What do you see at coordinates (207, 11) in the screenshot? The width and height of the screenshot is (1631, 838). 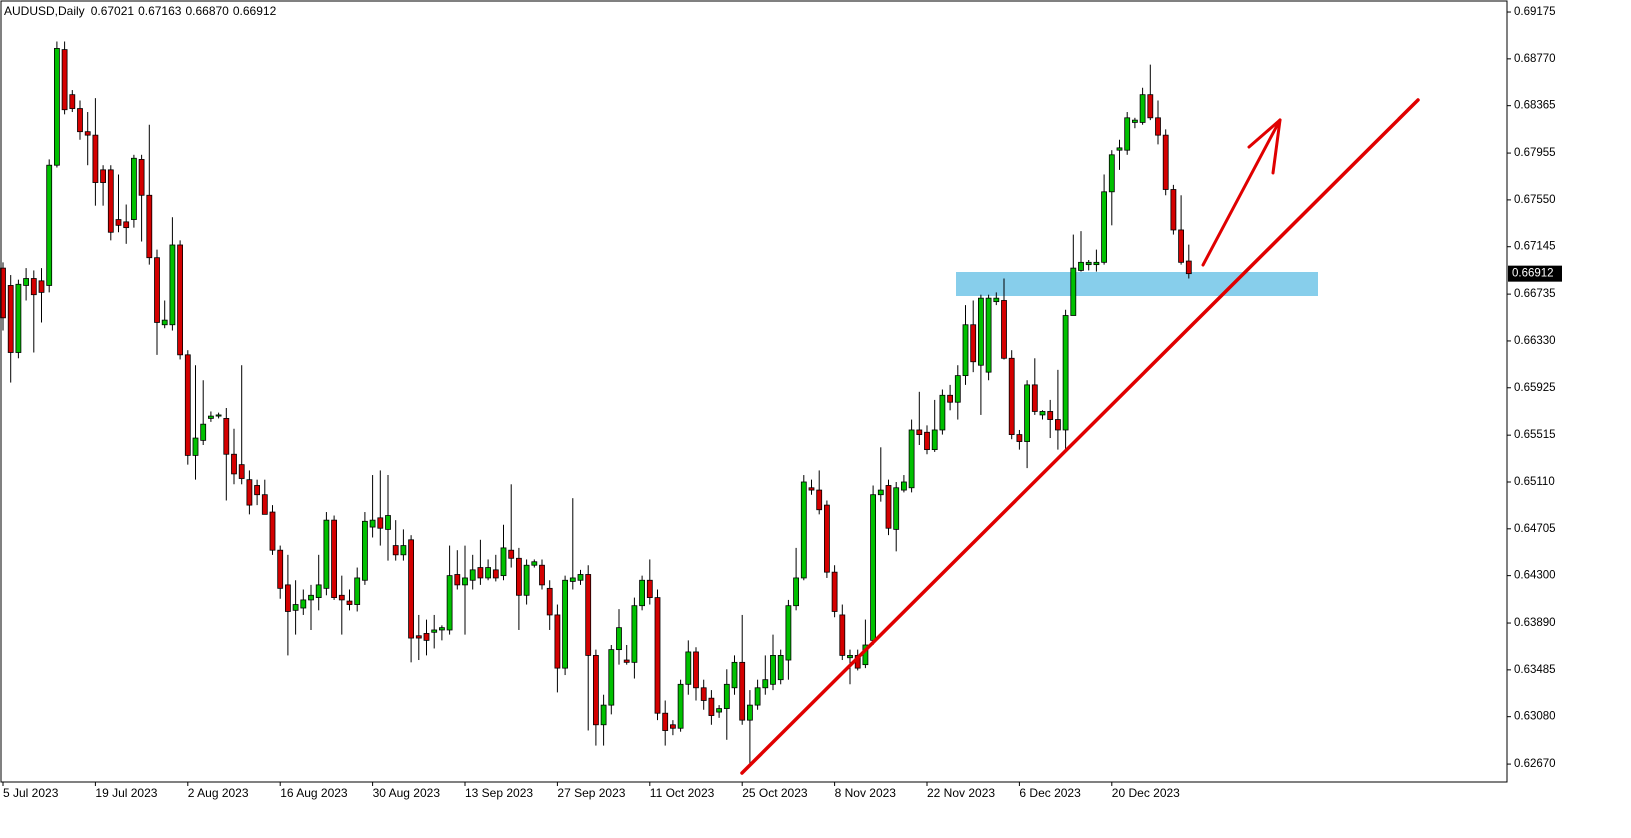 I see `low-value: 0.66870` at bounding box center [207, 11].